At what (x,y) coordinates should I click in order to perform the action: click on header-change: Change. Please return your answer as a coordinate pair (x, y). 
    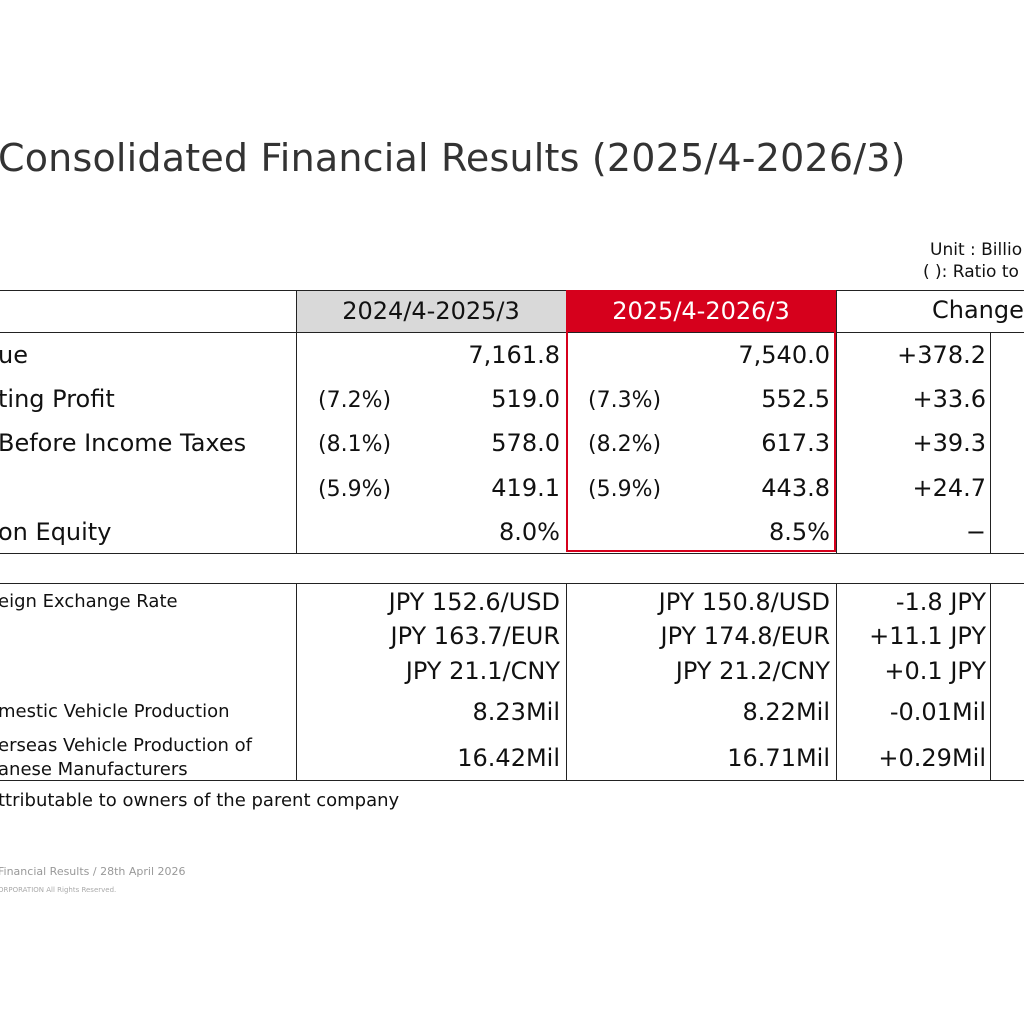
    Looking at the image, I should click on (978, 310).